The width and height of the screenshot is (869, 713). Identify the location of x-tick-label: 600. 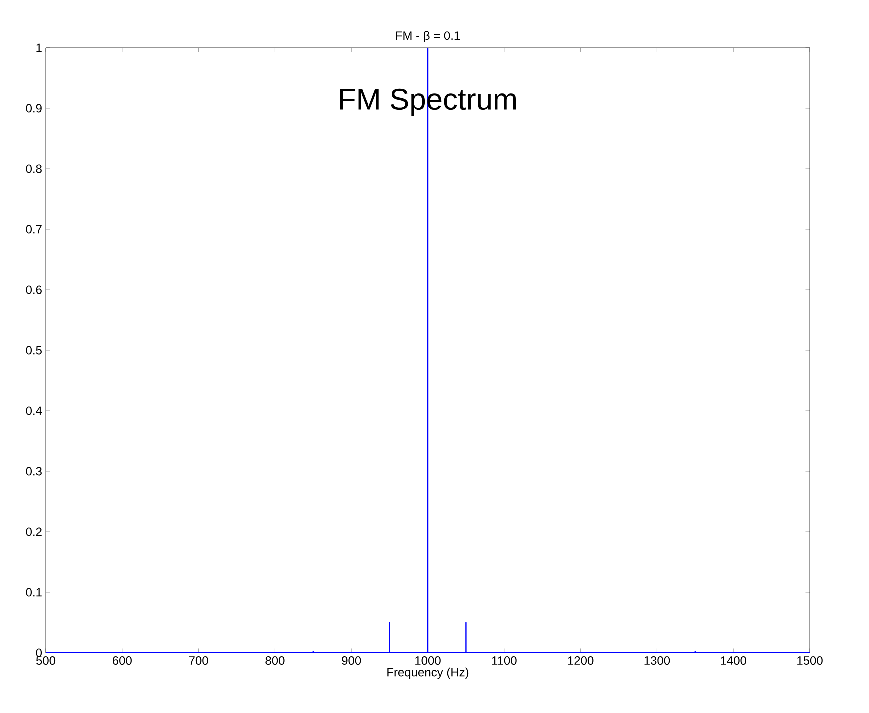
(122, 661).